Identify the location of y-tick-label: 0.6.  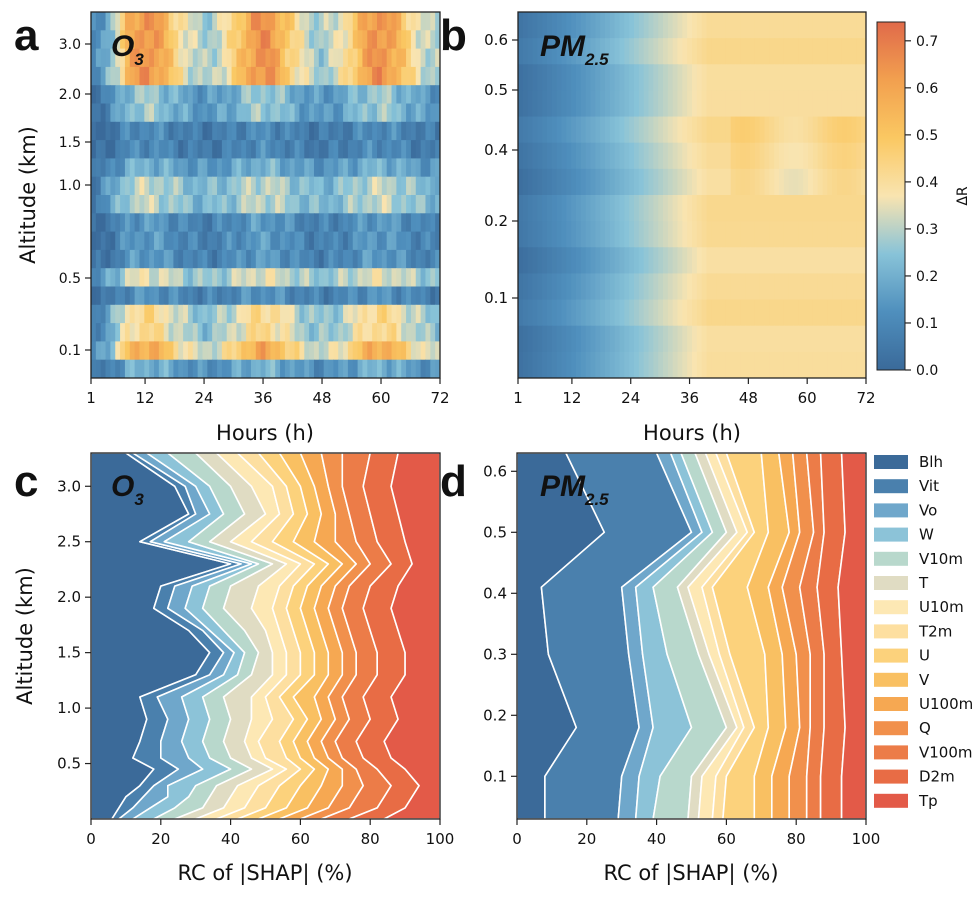
(496, 40).